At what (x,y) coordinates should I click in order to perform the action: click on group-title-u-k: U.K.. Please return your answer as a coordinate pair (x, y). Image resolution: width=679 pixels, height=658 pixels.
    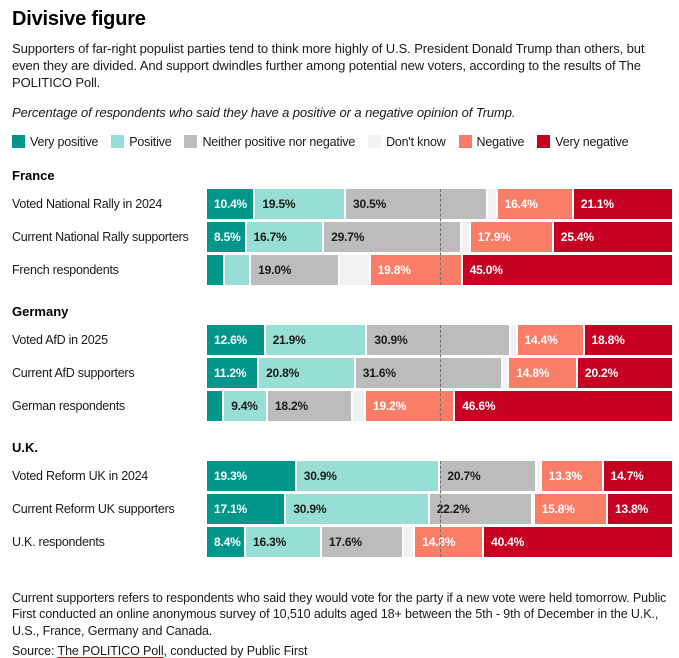
    Looking at the image, I should click on (25, 447).